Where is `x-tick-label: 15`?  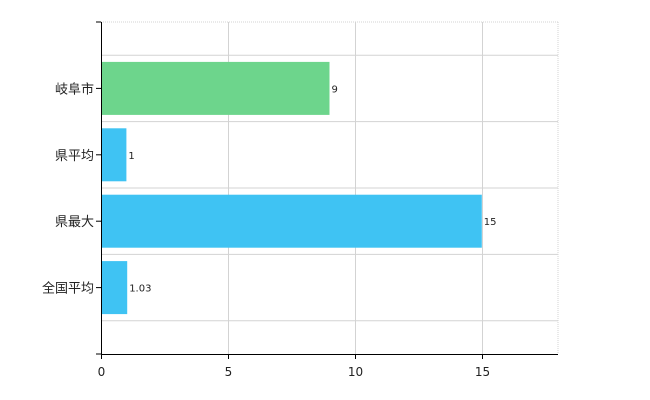
x-tick-label: 15 is located at coordinates (482, 372).